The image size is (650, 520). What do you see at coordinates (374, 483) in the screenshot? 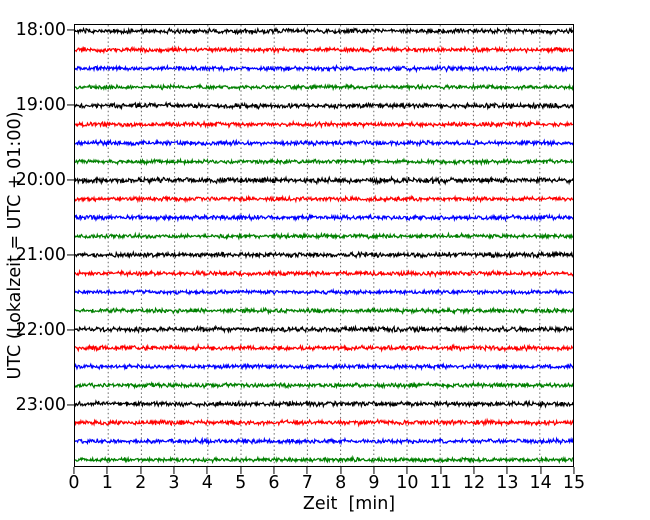
I see `x-tick-label: 9` at bounding box center [374, 483].